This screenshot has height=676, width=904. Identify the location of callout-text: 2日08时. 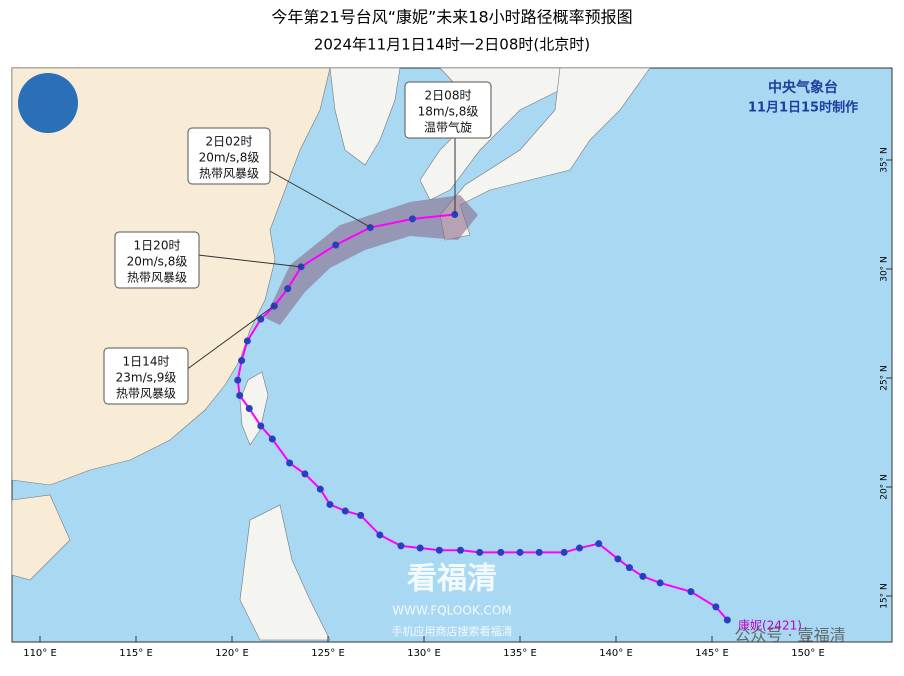
(448, 96).